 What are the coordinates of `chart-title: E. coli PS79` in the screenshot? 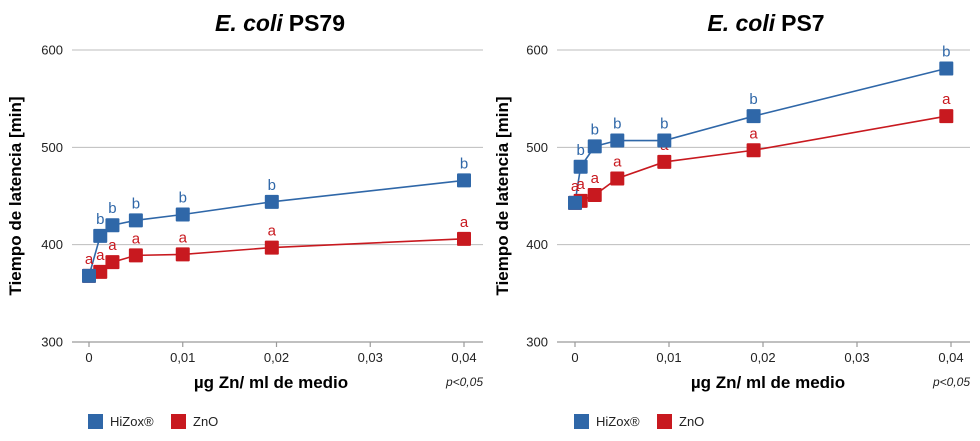 It's located at (280, 23).